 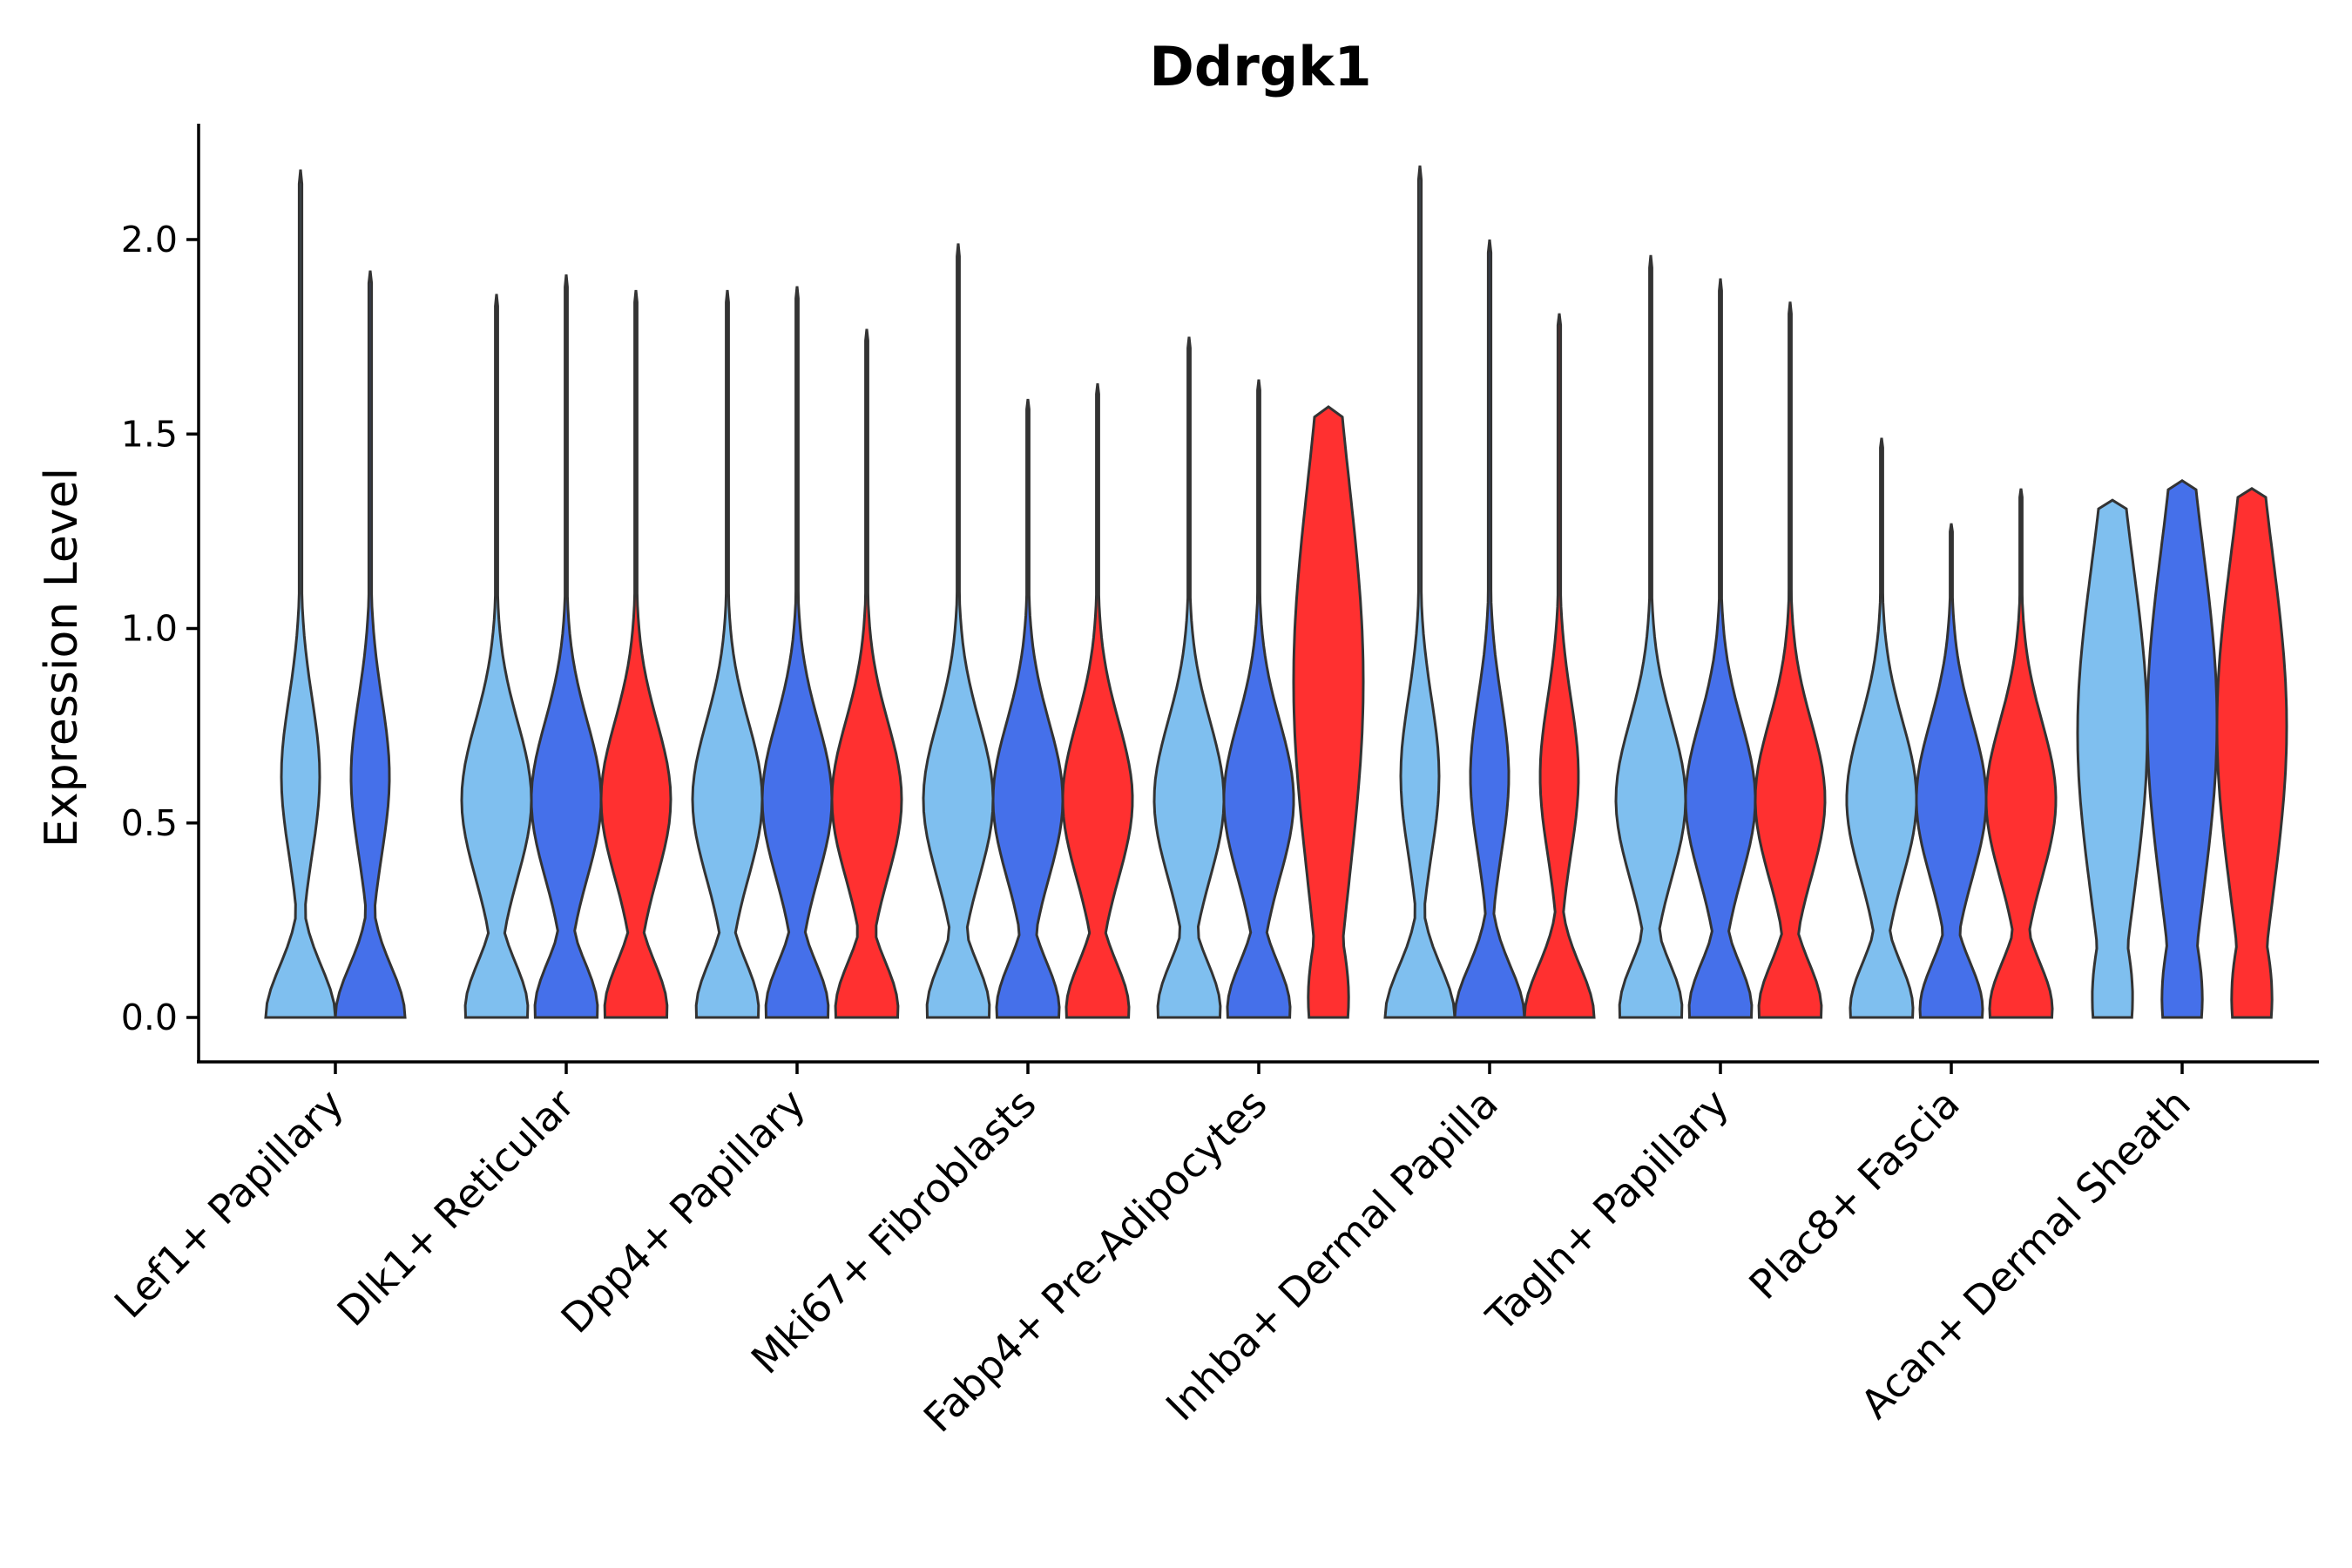 I want to click on y-tick-label: 1.5, so click(x=150, y=434).